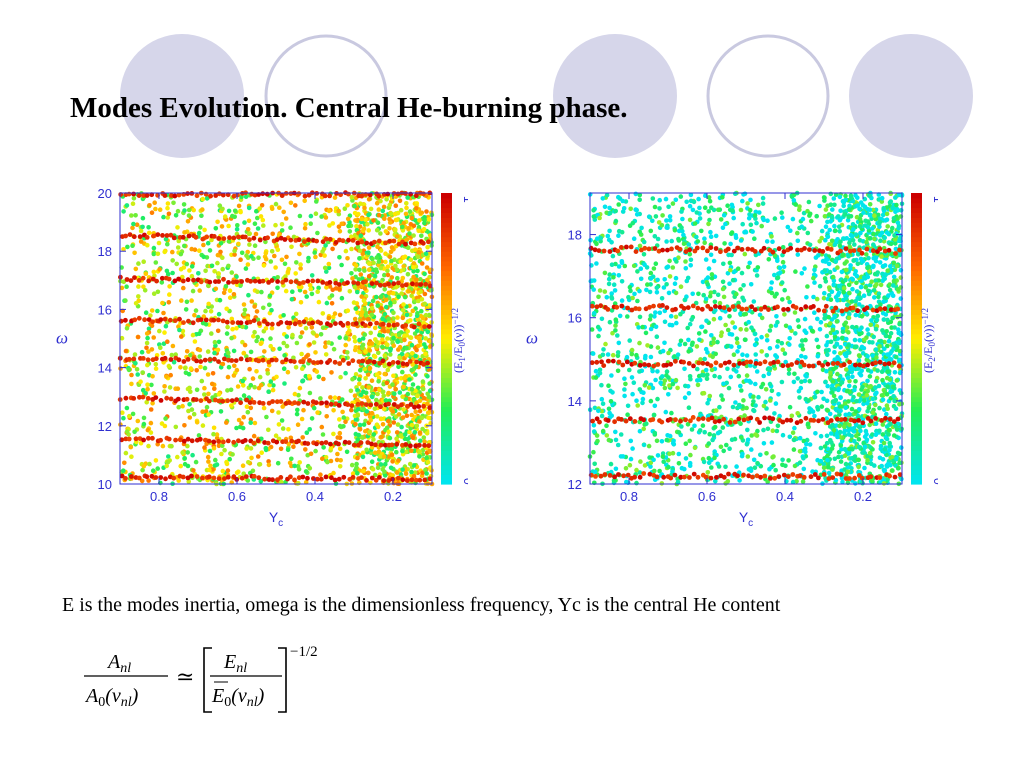  What do you see at coordinates (105, 309) in the screenshot?
I see `y-tick-label: 16` at bounding box center [105, 309].